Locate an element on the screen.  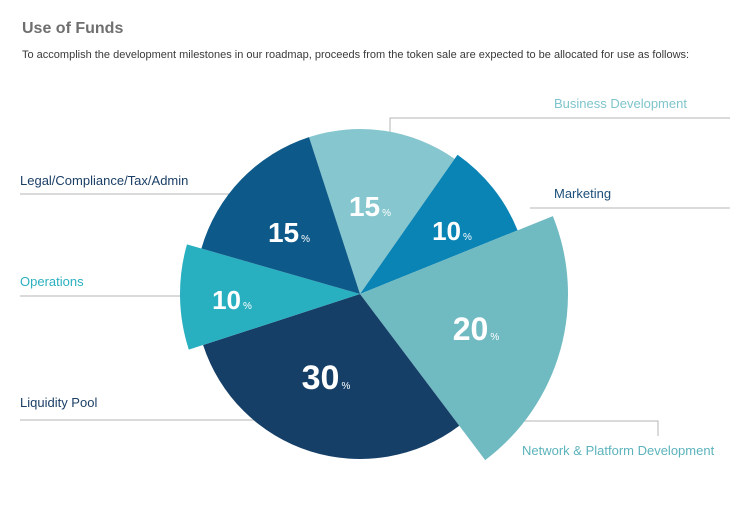
pie-slice-business-development is located at coordinates (382, 211).